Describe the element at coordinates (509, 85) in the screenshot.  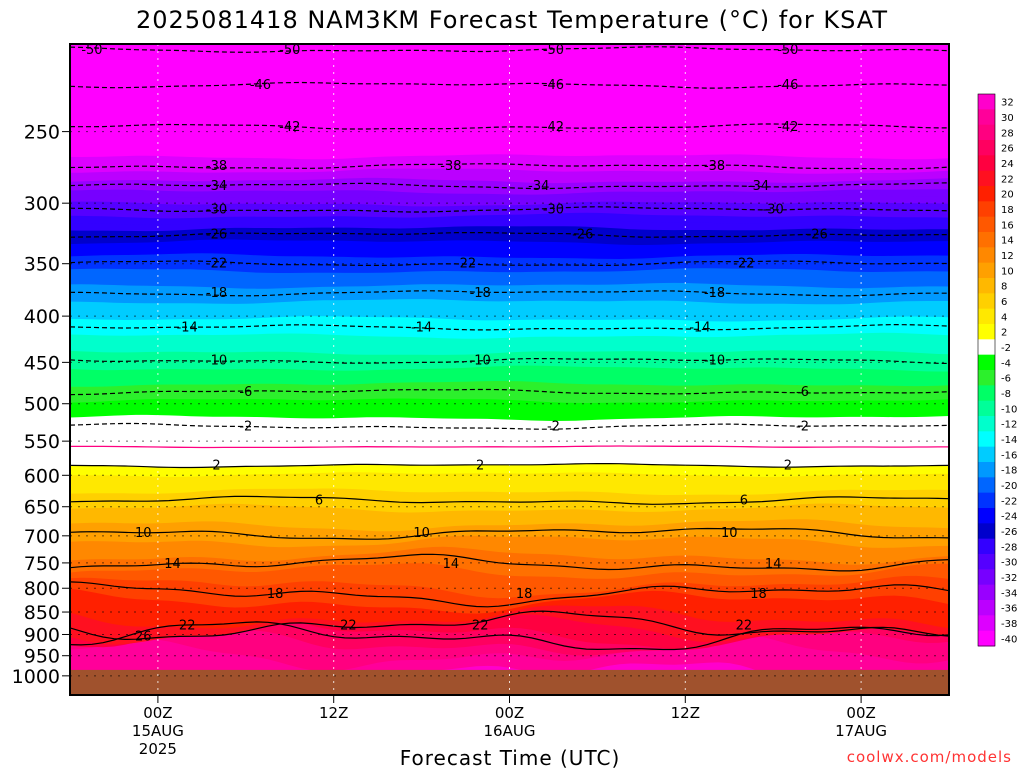
I see `isotherm--46` at that location.